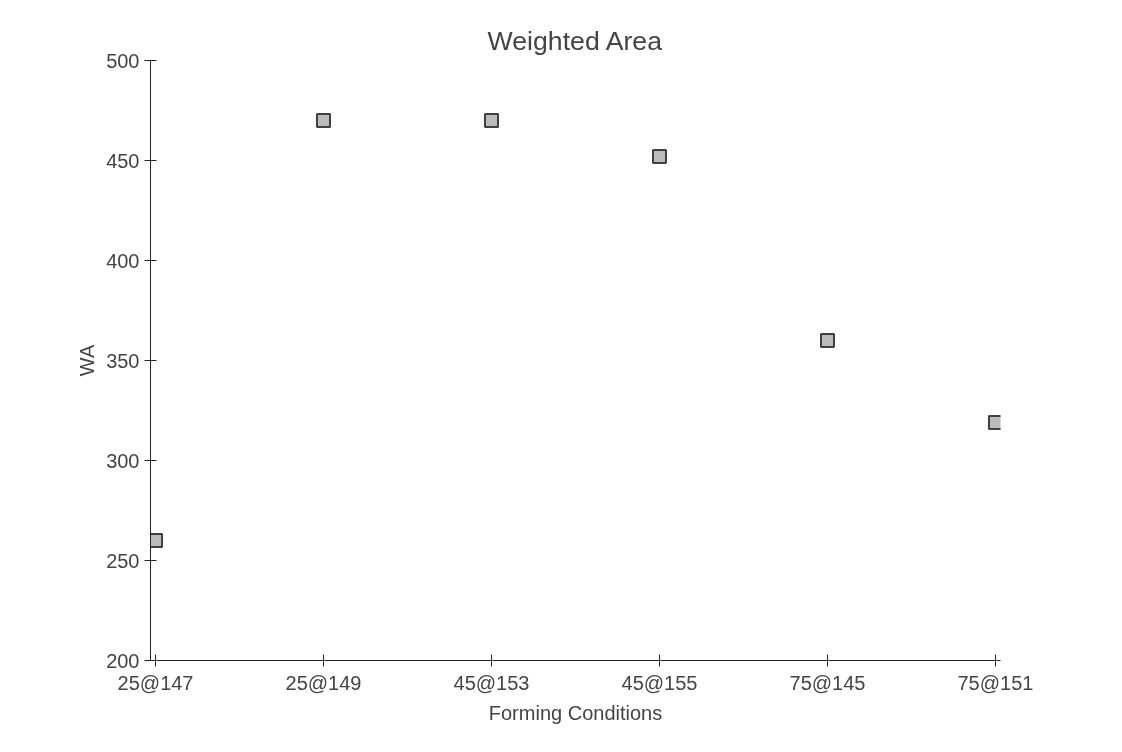 The height and width of the screenshot is (752, 1122). I want to click on y-axis-title: WA, so click(87, 360).